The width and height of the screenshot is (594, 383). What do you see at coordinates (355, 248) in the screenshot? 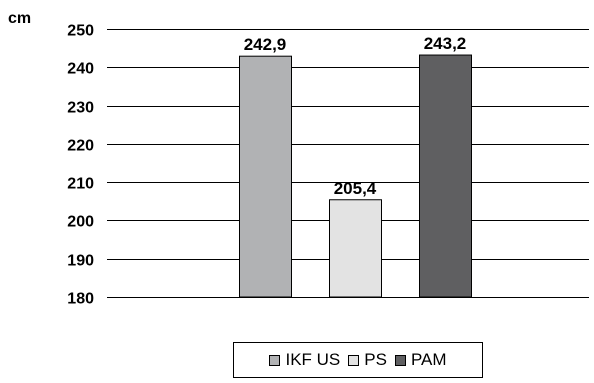
I see `bar-ps` at bounding box center [355, 248].